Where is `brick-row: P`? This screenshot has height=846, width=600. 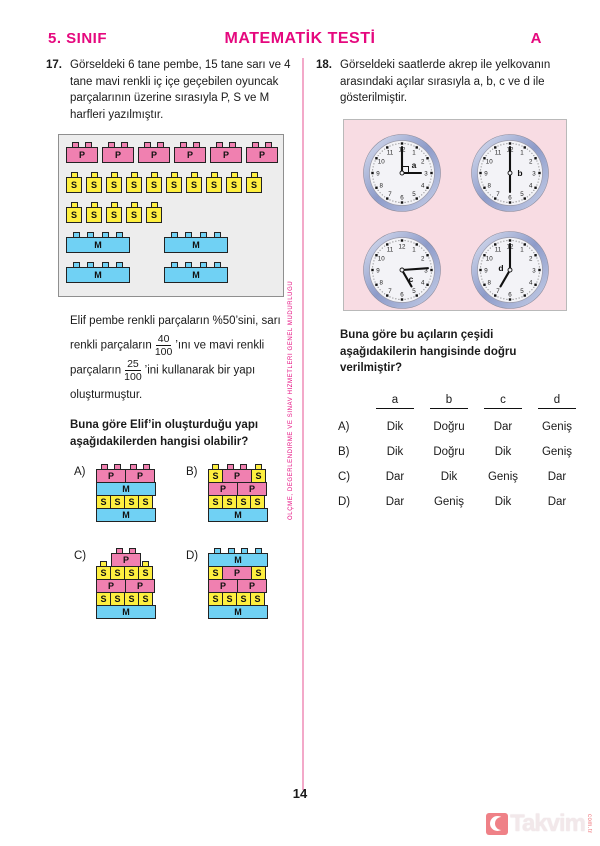
brick-row: P is located at coordinates (133, 558).